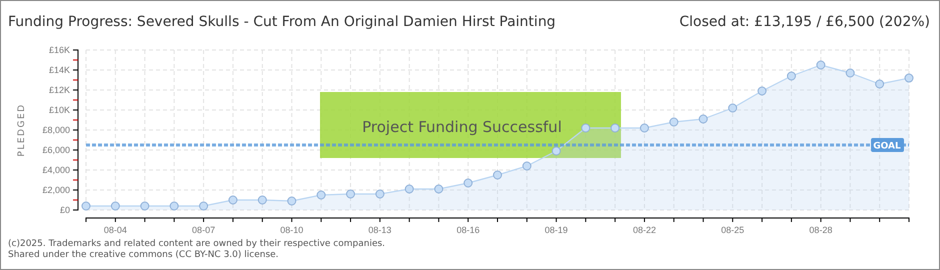  I want to click on text: Shared under the creative commons (CC BY-NC 3.0) license., so click(143, 255).